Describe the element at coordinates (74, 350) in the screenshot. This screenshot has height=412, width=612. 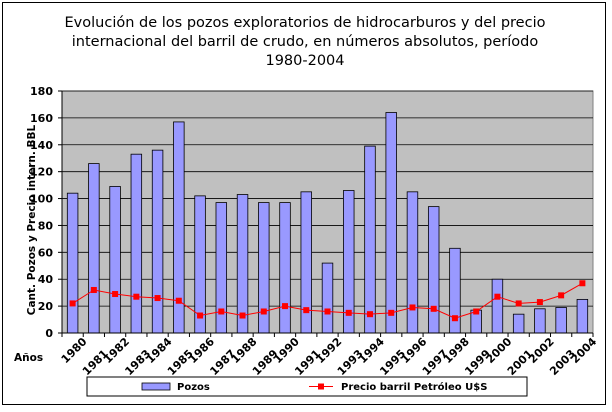
I see `x-tick-label: 1980` at that location.